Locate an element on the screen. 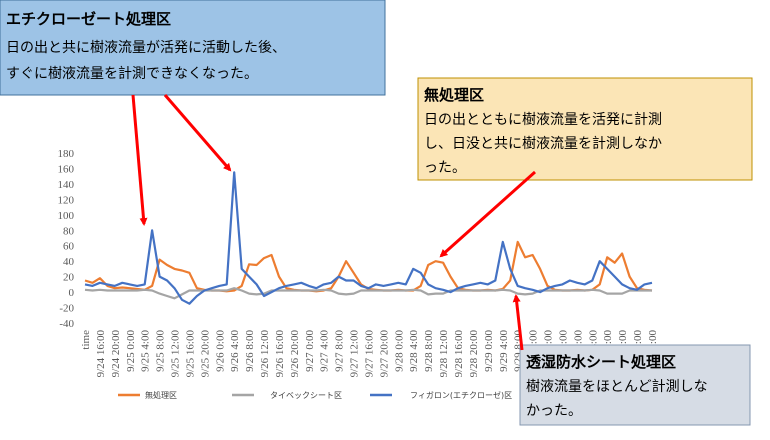  y-tick-label: 60 is located at coordinates (69, 247).